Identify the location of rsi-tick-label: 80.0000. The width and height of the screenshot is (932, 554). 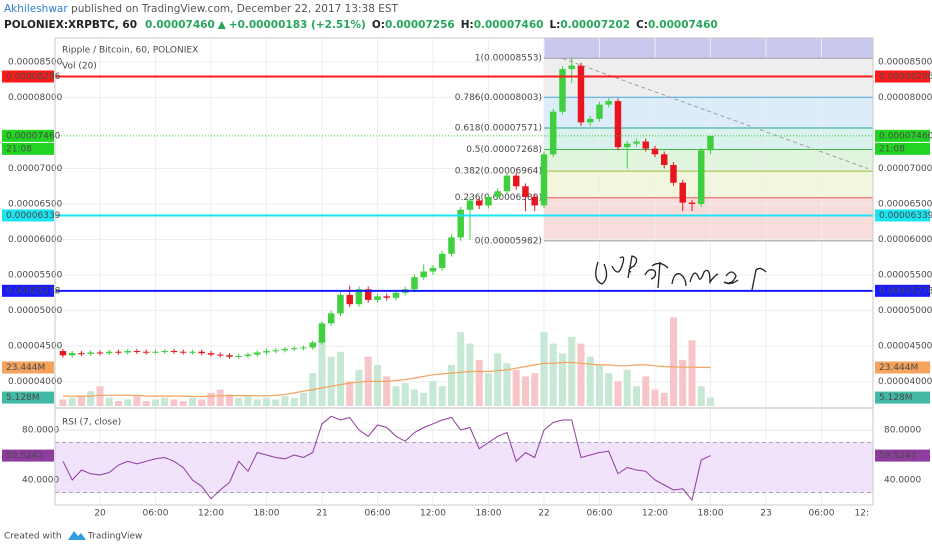
(902, 431).